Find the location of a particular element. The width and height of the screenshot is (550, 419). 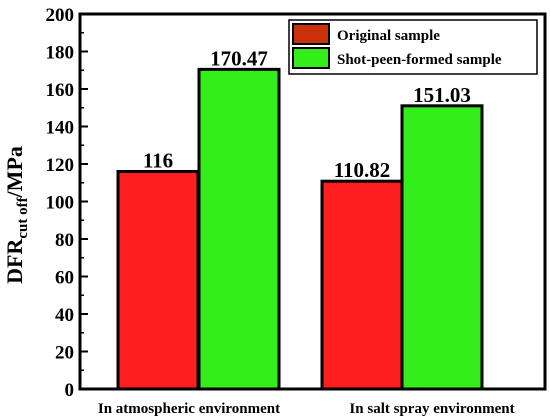

legend-label-shot-peen-formed: Shot-peen-formed sample is located at coordinates (419, 60).